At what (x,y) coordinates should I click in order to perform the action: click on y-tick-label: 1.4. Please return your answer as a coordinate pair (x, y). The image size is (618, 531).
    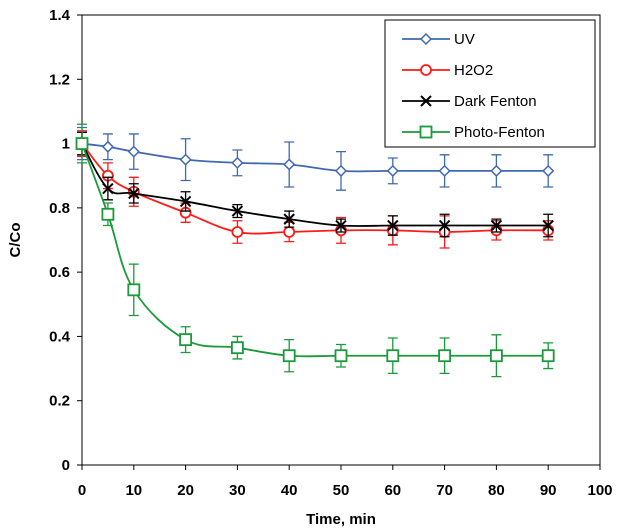
    Looking at the image, I should click on (60, 15).